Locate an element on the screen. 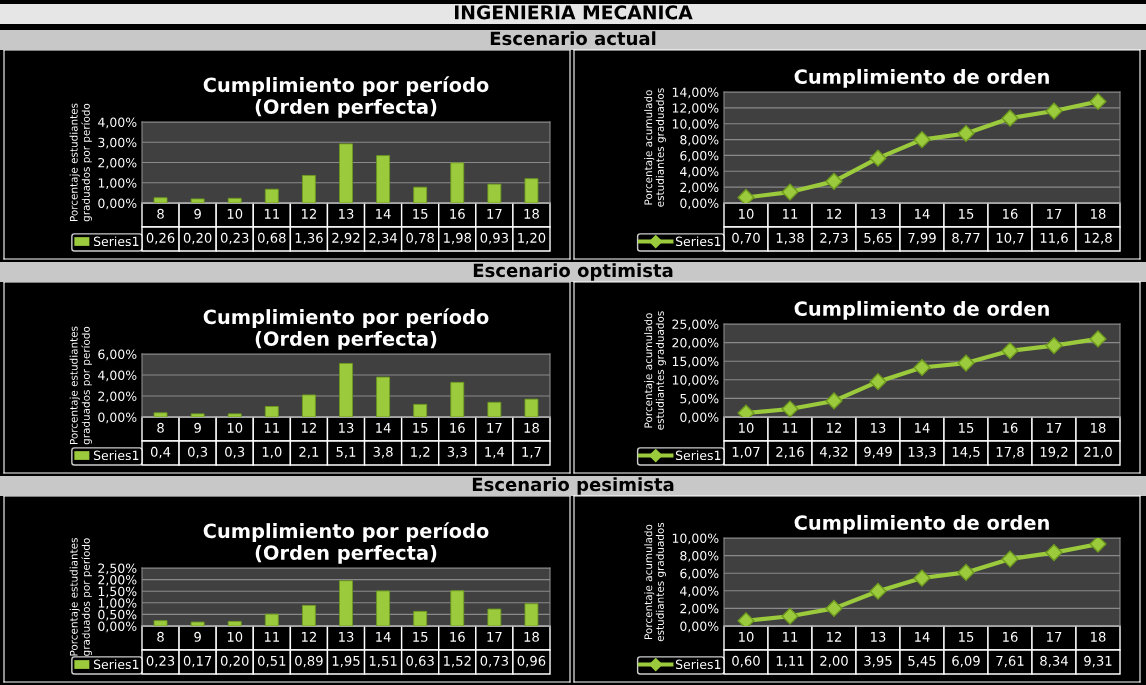 The height and width of the screenshot is (685, 1146). x-tick-label: 8 is located at coordinates (160, 636).